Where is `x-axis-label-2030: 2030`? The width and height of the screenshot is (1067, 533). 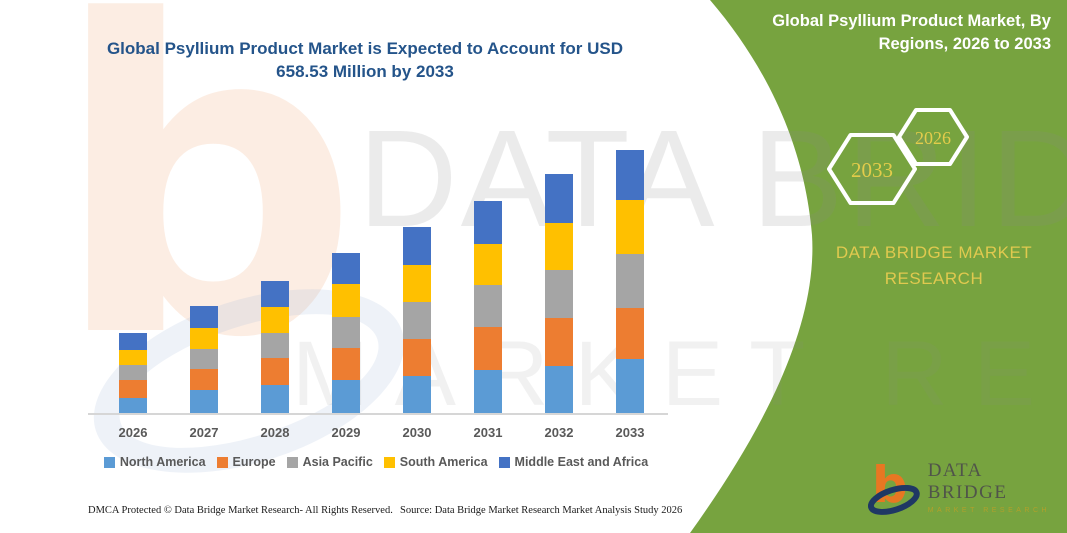
x-axis-label-2030: 2030 is located at coordinates (417, 432).